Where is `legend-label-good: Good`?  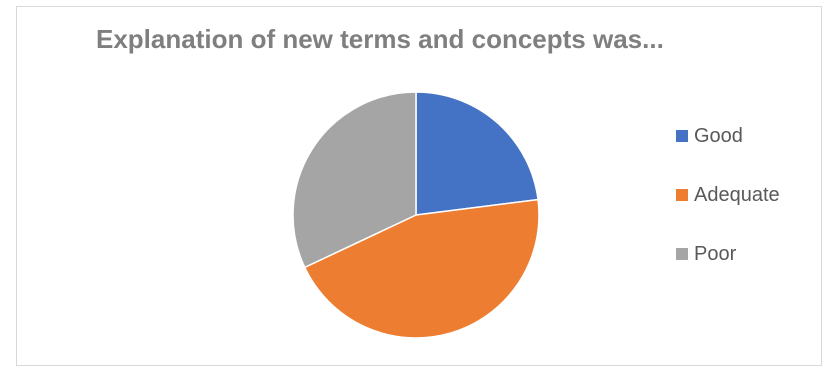
legend-label-good: Good is located at coordinates (718, 136).